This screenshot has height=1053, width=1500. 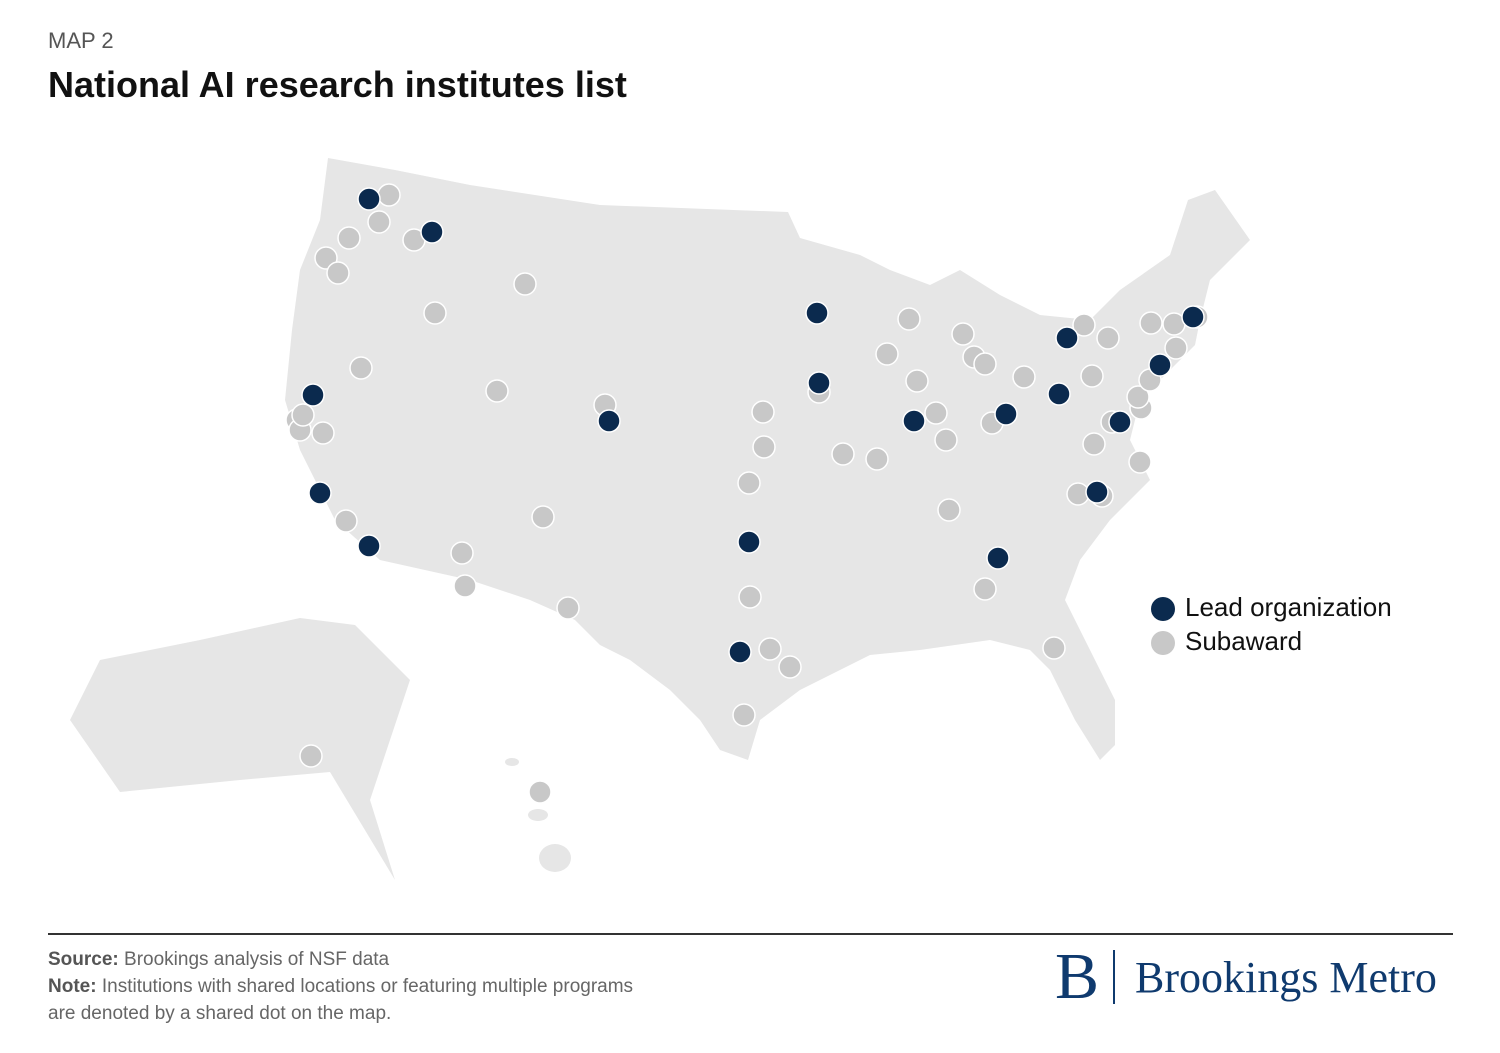 What do you see at coordinates (81, 40) in the screenshot?
I see `map-label: MAP 2` at bounding box center [81, 40].